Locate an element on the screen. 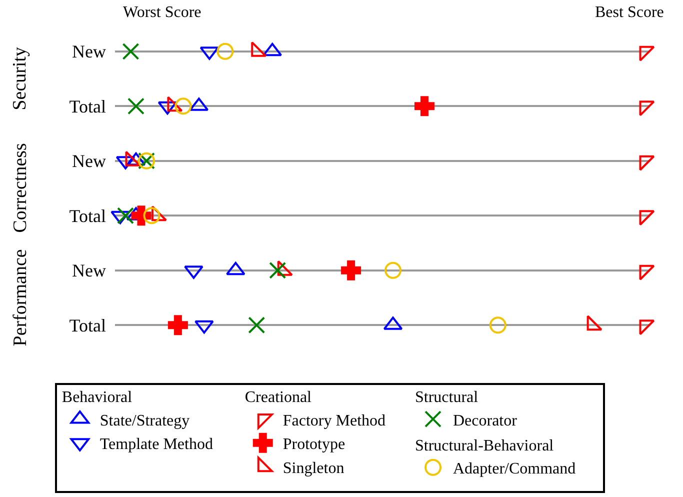 Image resolution: width=683 pixels, height=497 pixels. text: Structural is located at coordinates (446, 397).